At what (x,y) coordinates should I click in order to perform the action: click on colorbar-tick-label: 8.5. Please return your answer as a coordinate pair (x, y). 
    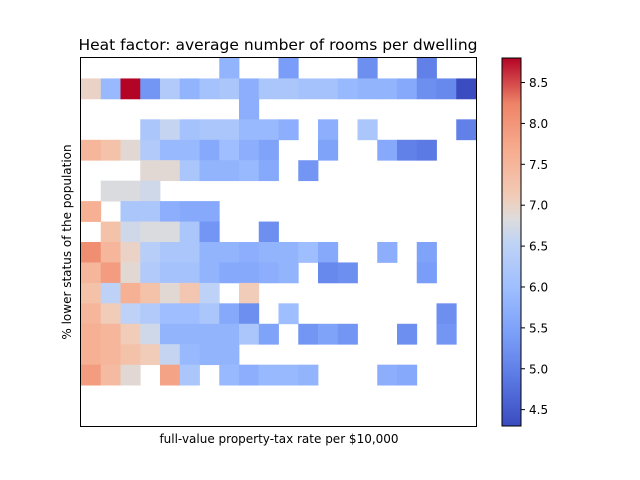
    Looking at the image, I should click on (538, 83).